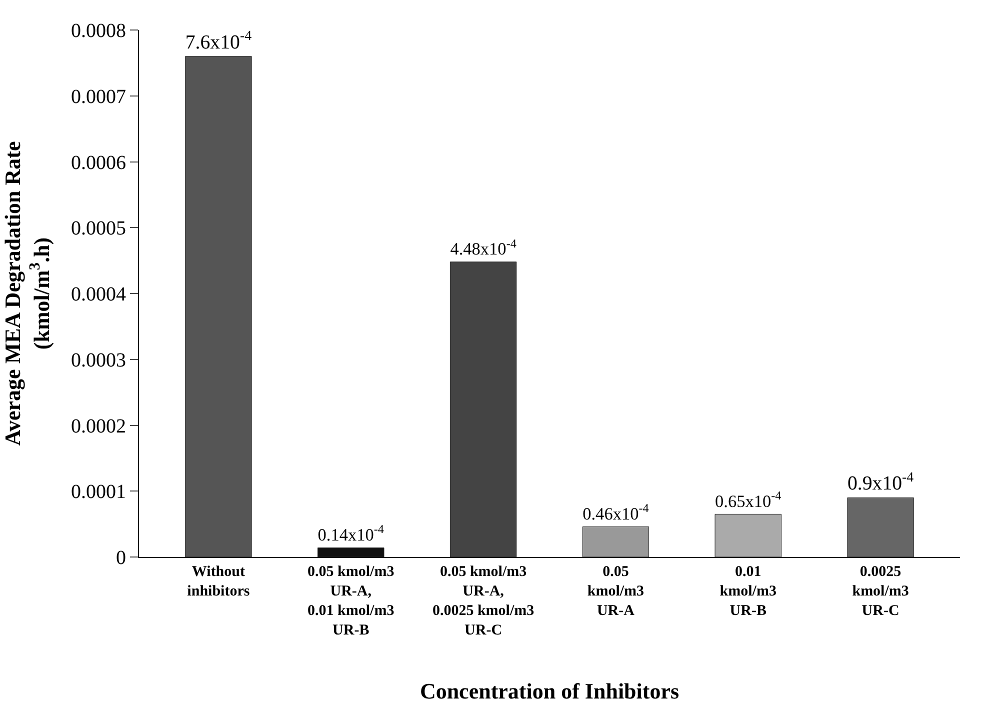 The width and height of the screenshot is (1000, 711). What do you see at coordinates (98, 229) in the screenshot?
I see `y-tick-label: 0.0005` at bounding box center [98, 229].